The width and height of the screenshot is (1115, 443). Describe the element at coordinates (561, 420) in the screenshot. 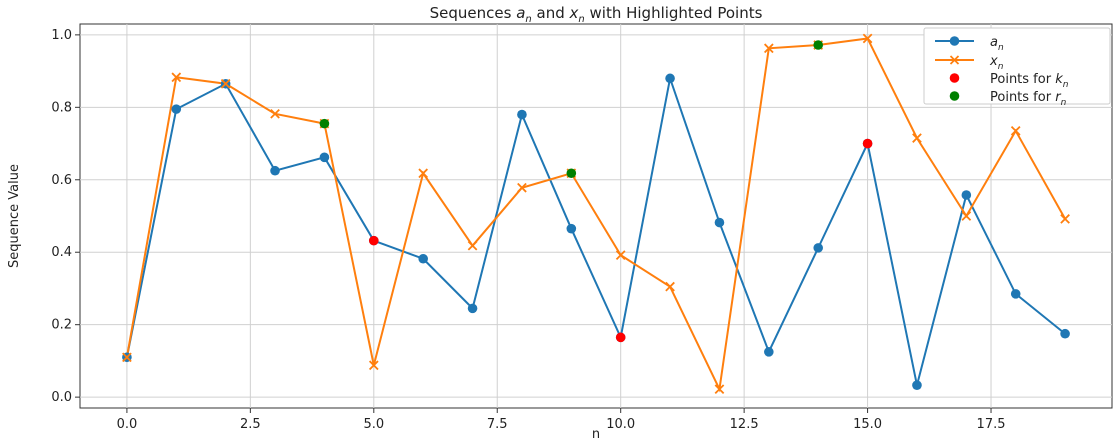

I see `x-ticks: 0.0 2.5 5.0 7.5 10.0 12.5 15.0 17.5` at that location.